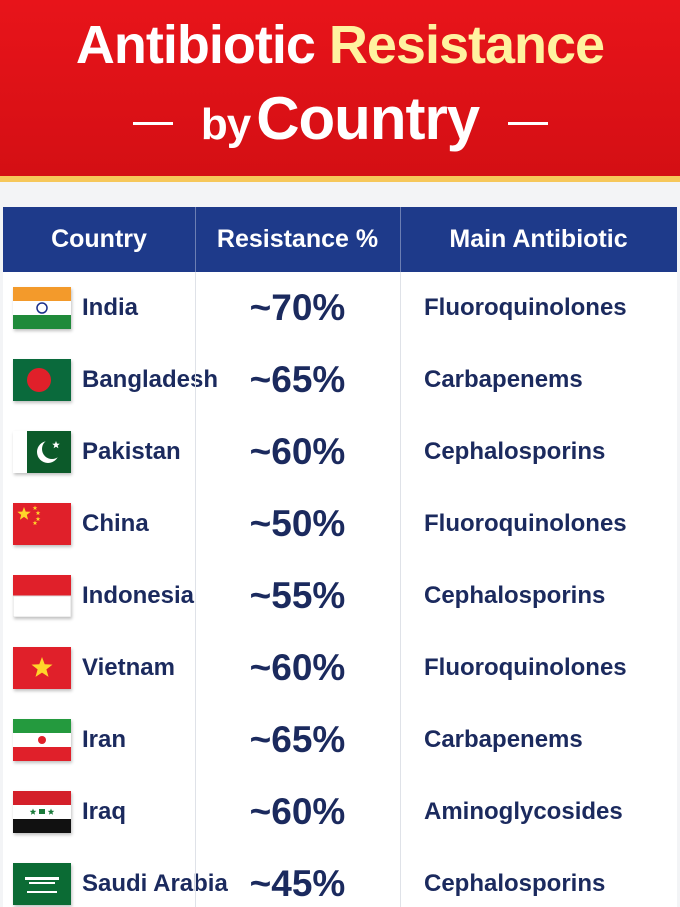 The height and width of the screenshot is (907, 680). What do you see at coordinates (297, 523) in the screenshot?
I see `resistance-value: ~50%` at bounding box center [297, 523].